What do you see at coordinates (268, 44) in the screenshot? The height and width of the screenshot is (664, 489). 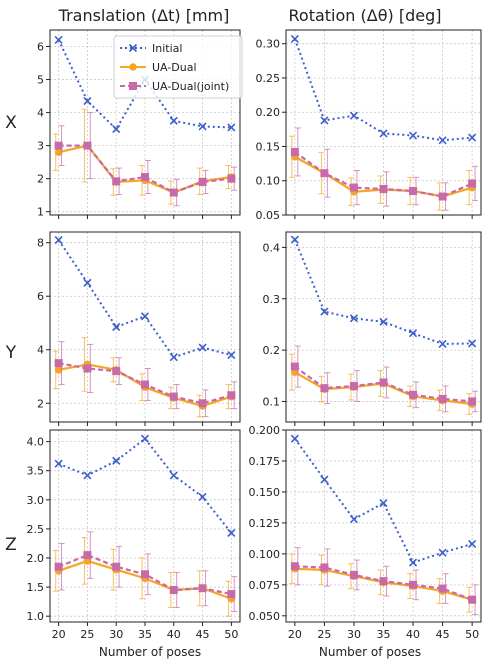 I see `y-tick-label: 0.30` at bounding box center [268, 44].